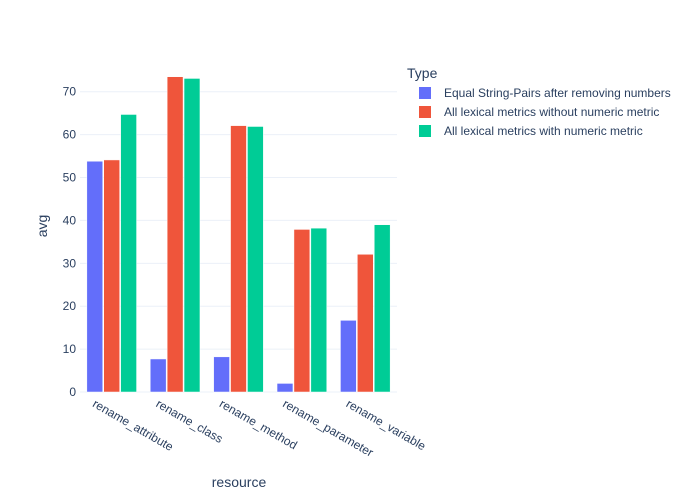  Describe the element at coordinates (70, 263) in the screenshot. I see `y-tick-label: 30` at that location.